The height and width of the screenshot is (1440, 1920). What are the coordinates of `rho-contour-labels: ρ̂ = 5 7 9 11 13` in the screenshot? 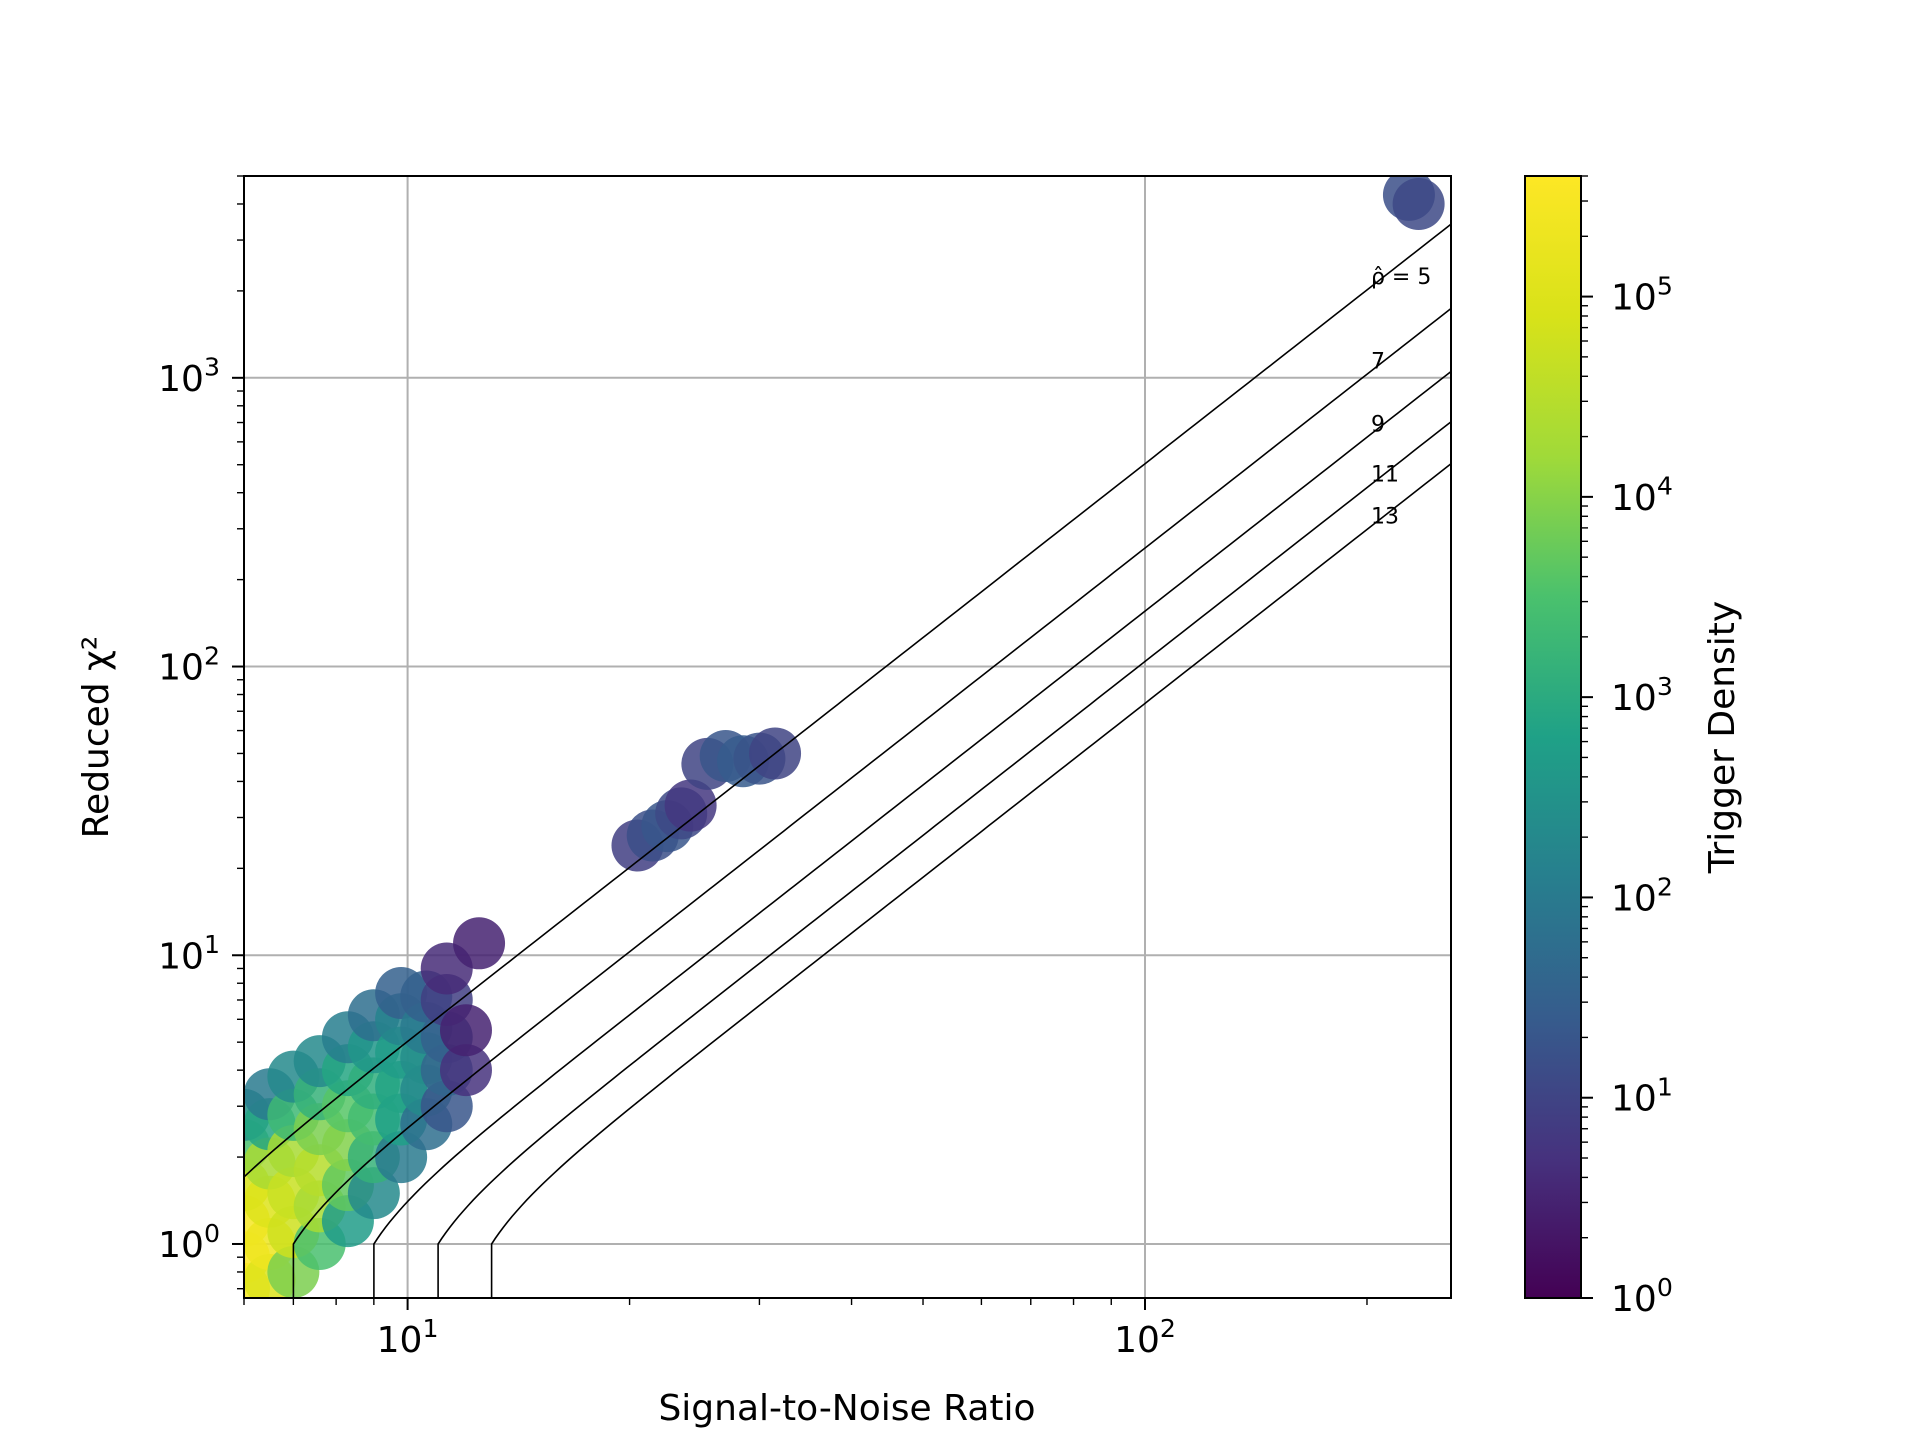 It's located at (1401, 397).